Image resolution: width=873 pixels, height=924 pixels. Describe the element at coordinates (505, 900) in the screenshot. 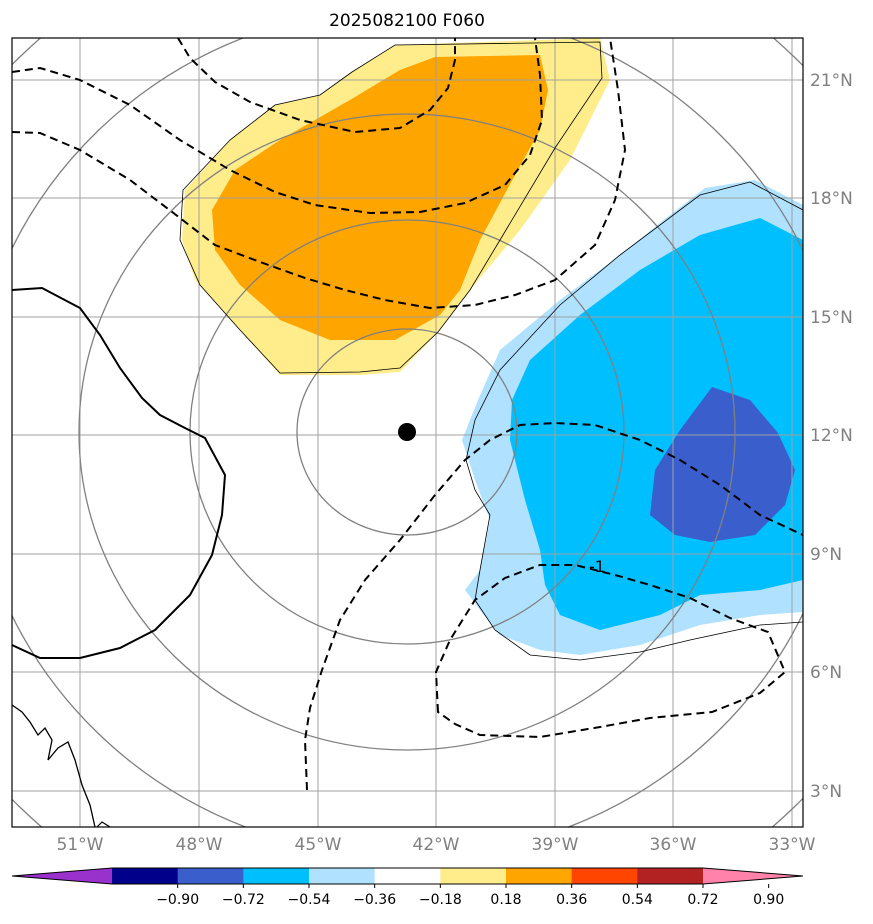

I see `colorbar-tick-label: 0.18` at that location.